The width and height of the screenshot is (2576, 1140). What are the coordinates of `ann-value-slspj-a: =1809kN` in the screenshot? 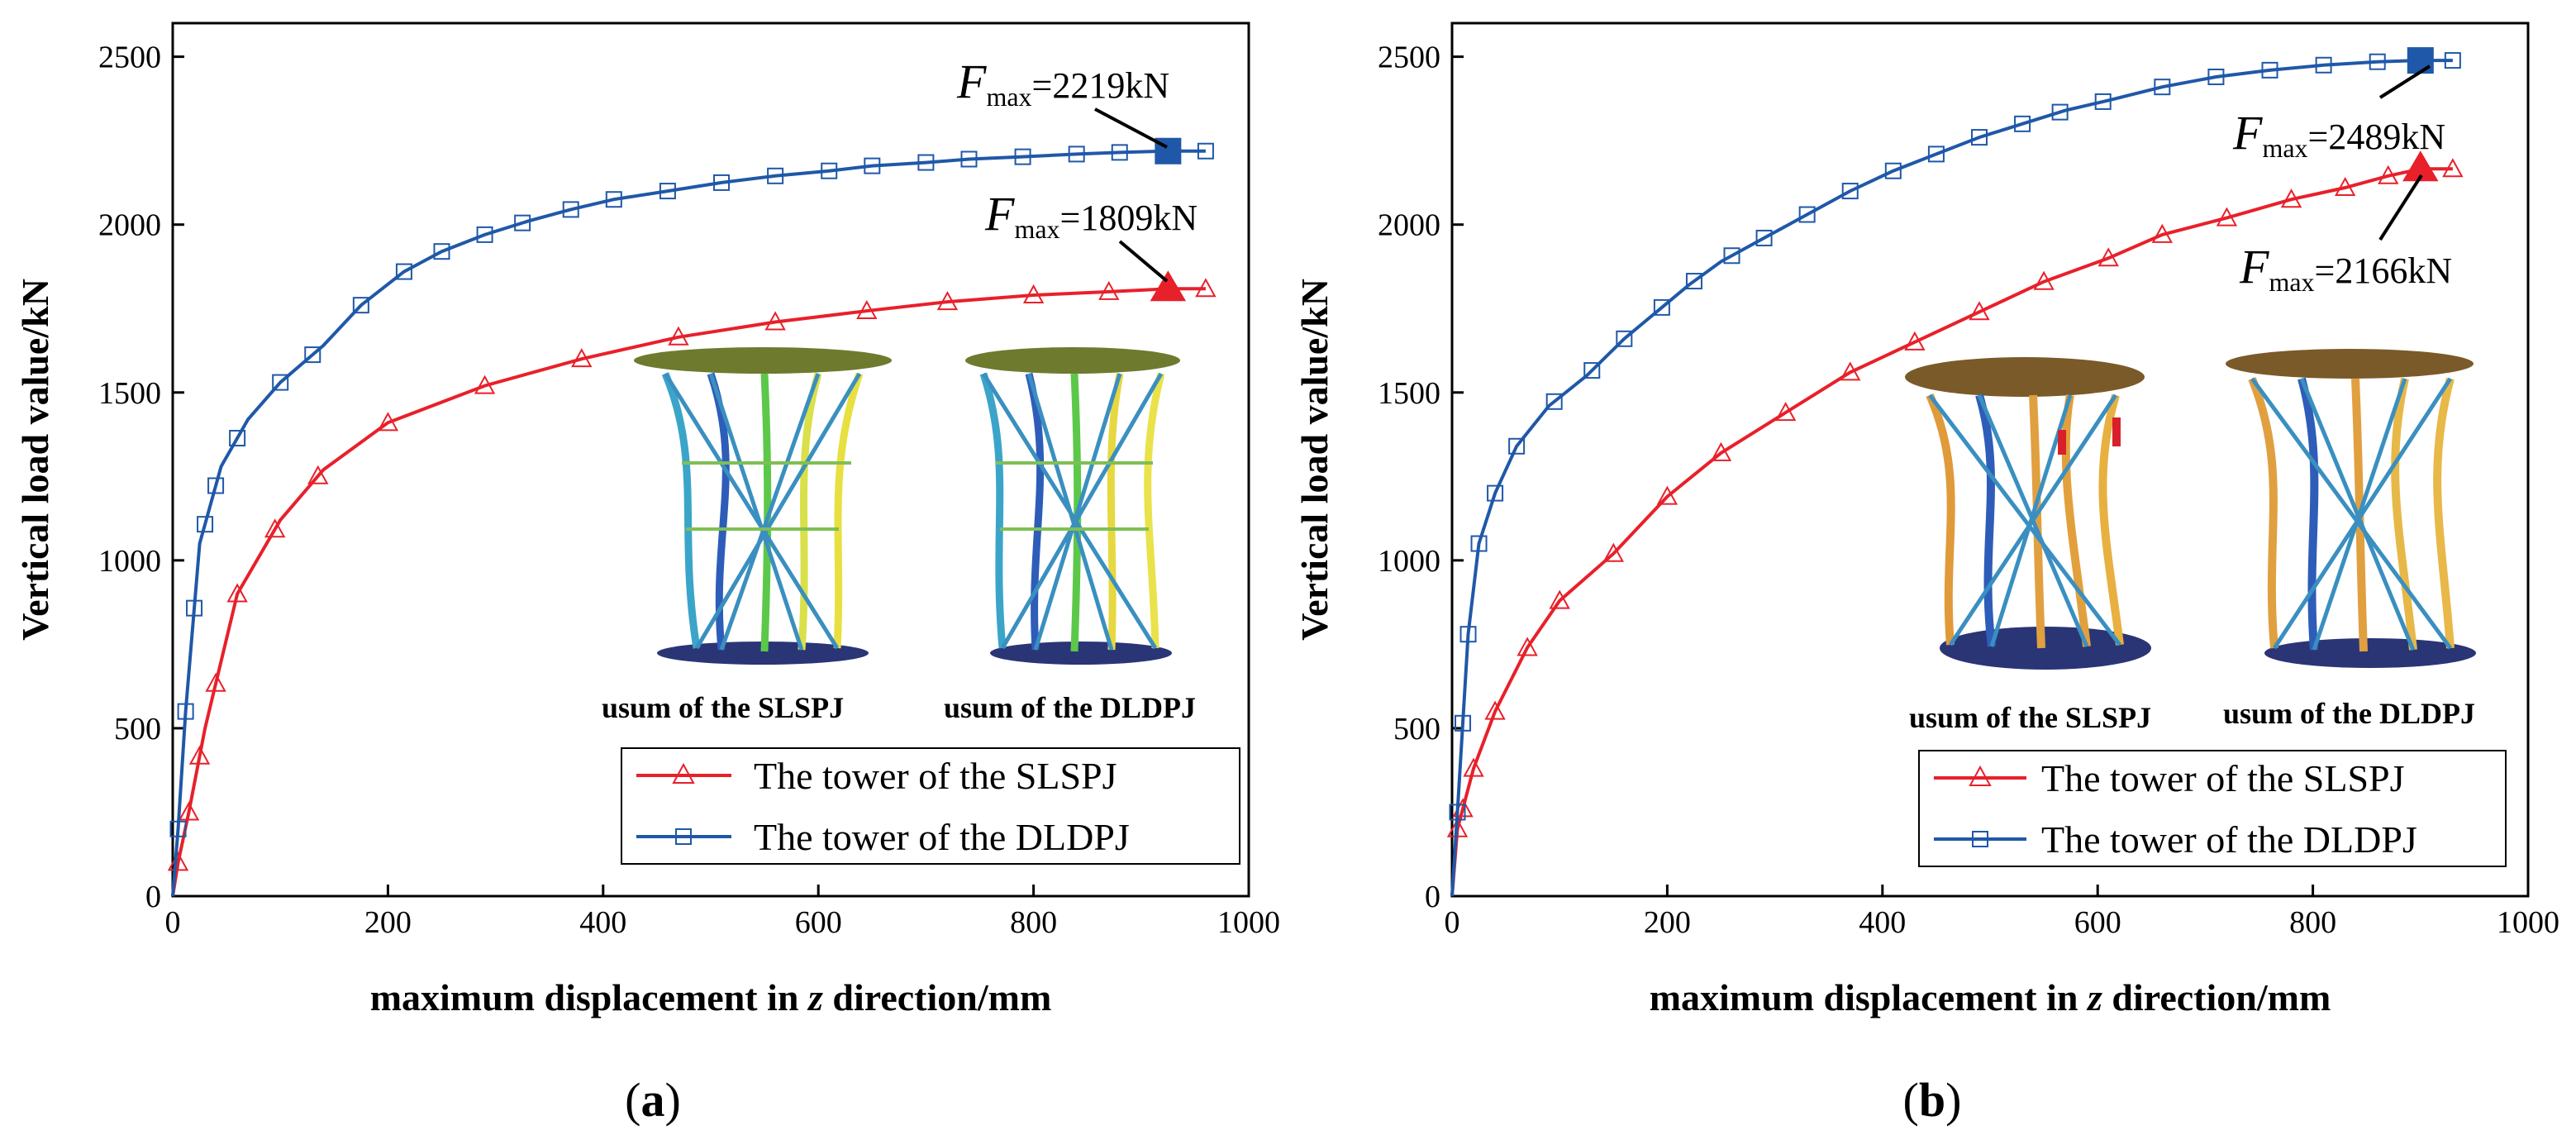 It's located at (1129, 218).